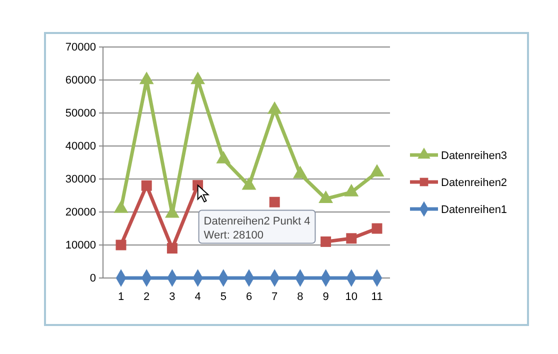 The width and height of the screenshot is (558, 354). Describe the element at coordinates (80, 180) in the screenshot. I see `y-tick-label: 30000` at that location.